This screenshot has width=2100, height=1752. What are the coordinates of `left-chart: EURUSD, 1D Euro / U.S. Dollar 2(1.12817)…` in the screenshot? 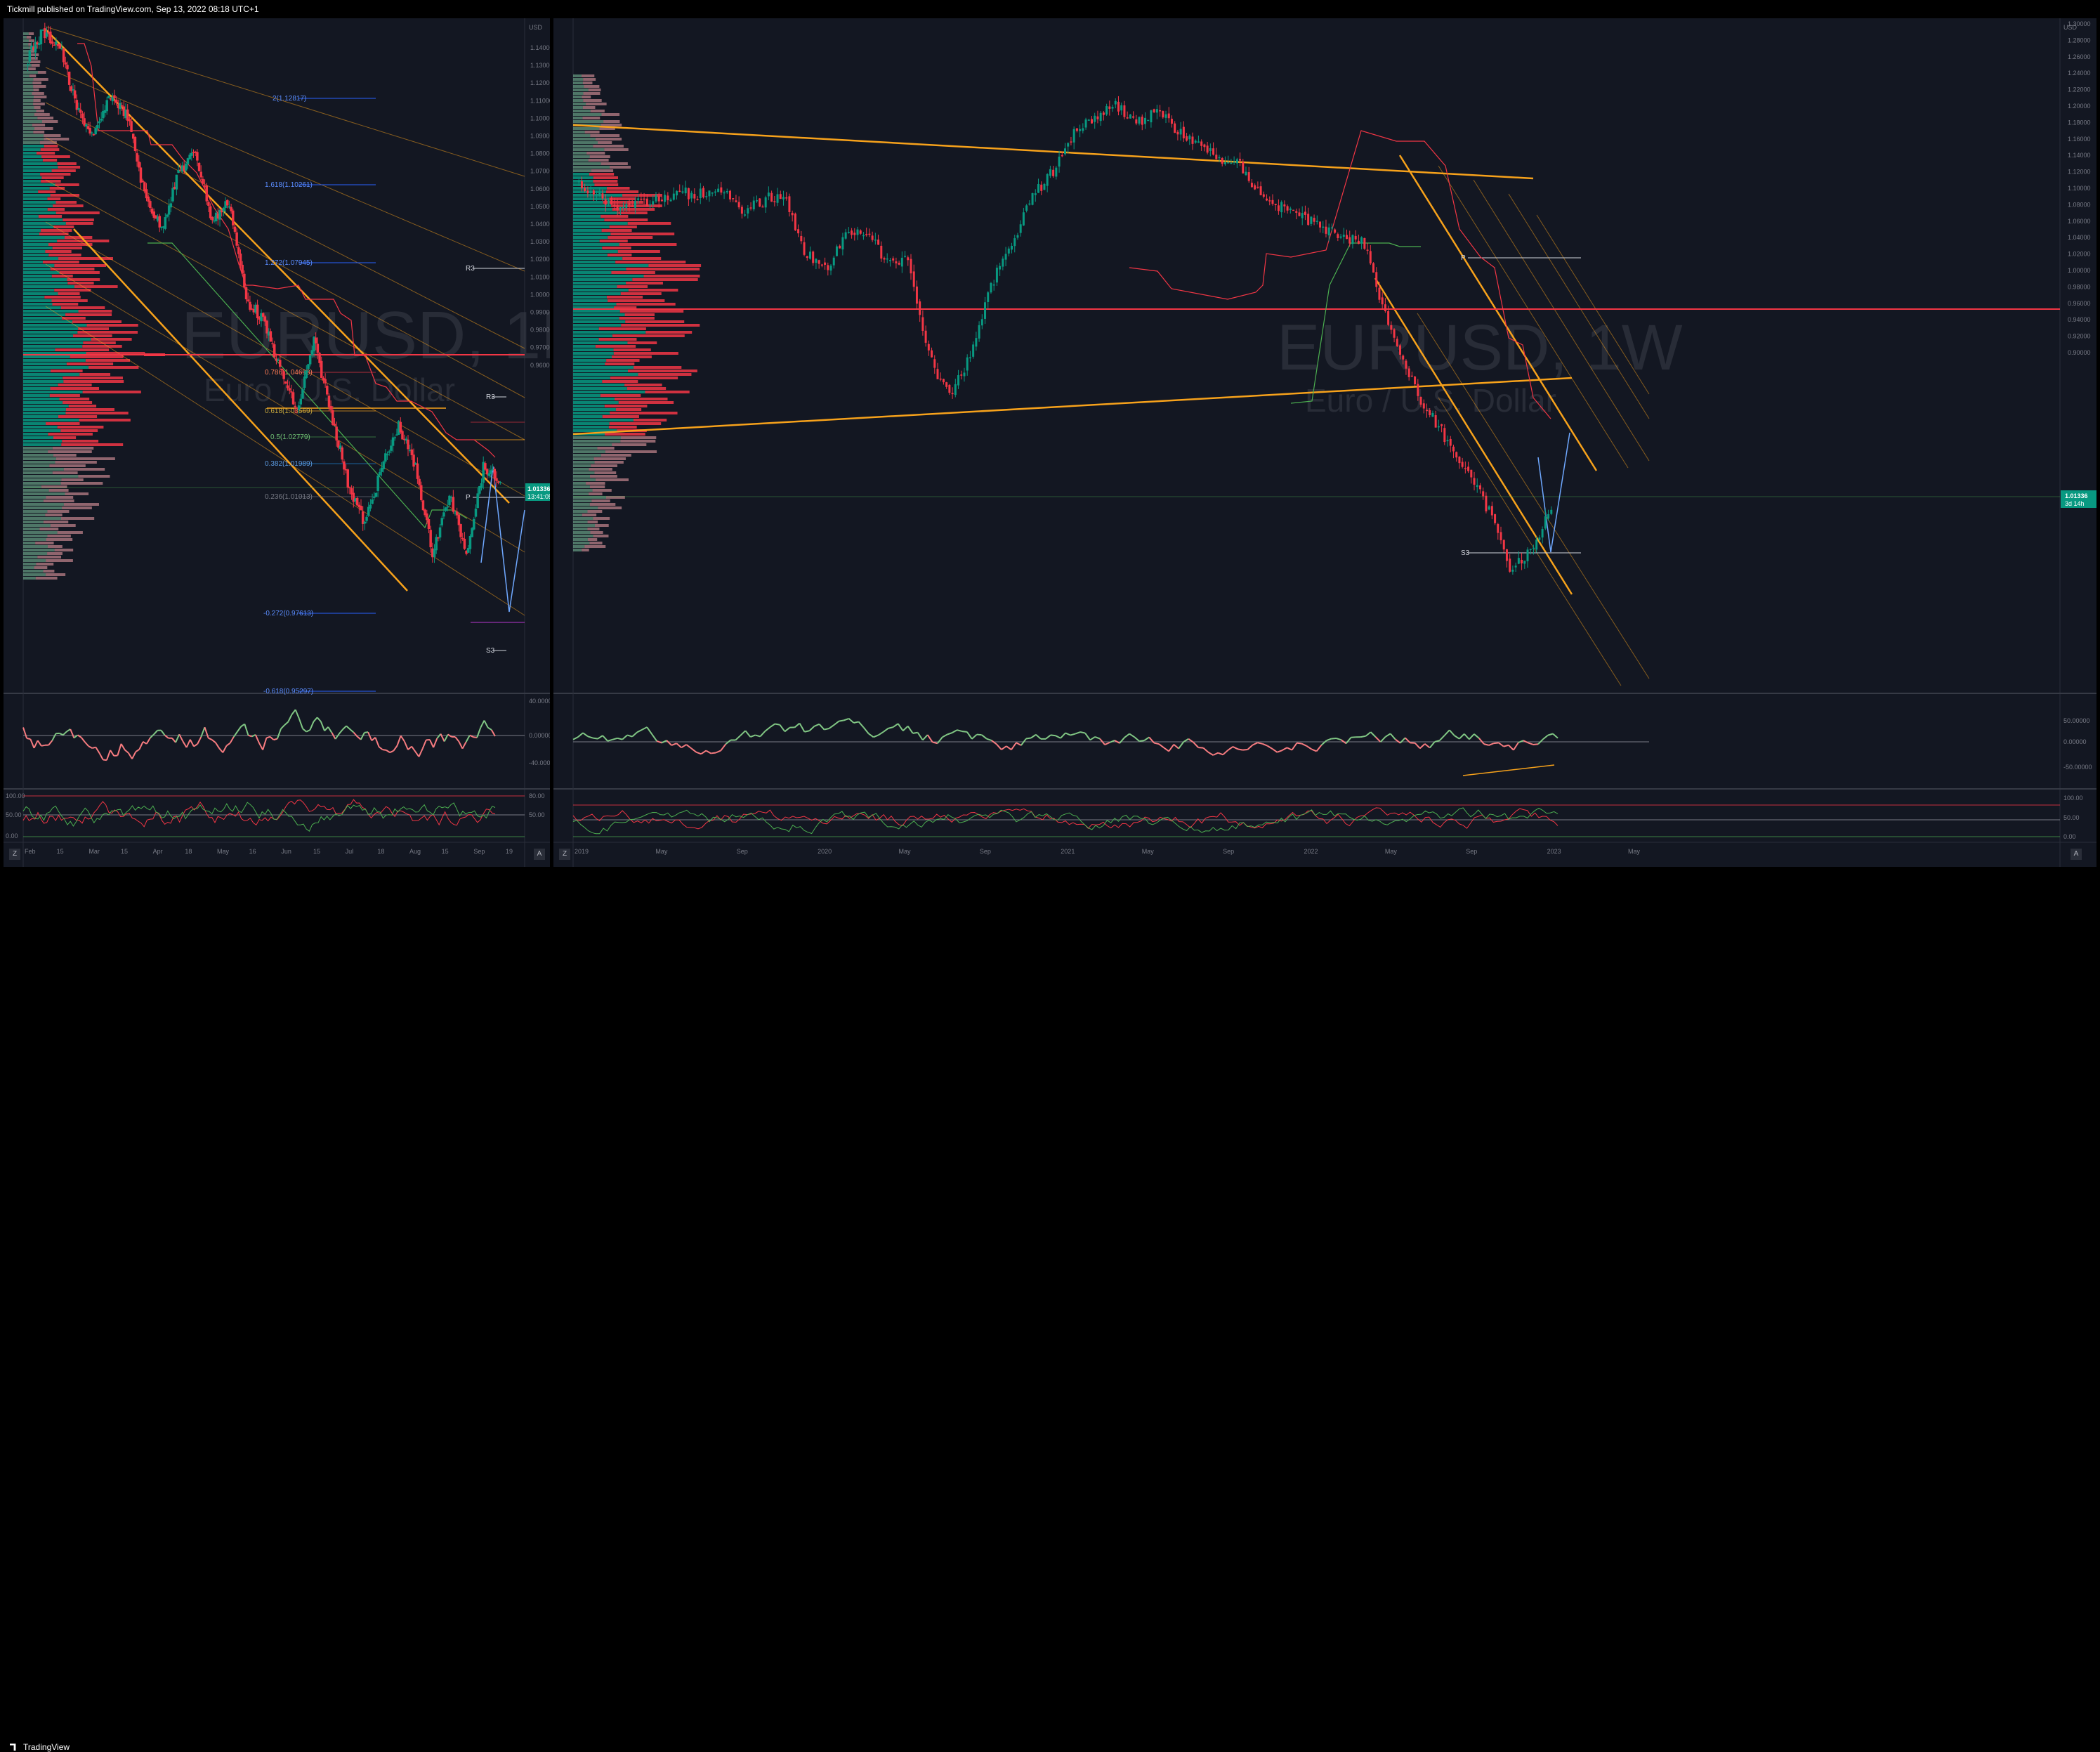 It's located at (277, 443).